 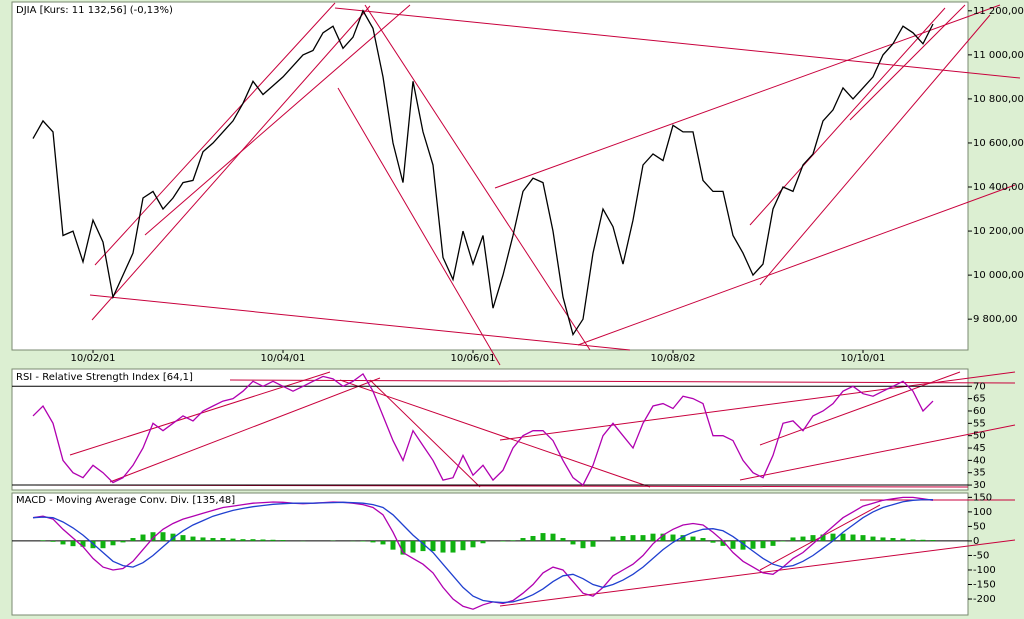 I want to click on y-tick-label: 0, so click(x=976, y=541).